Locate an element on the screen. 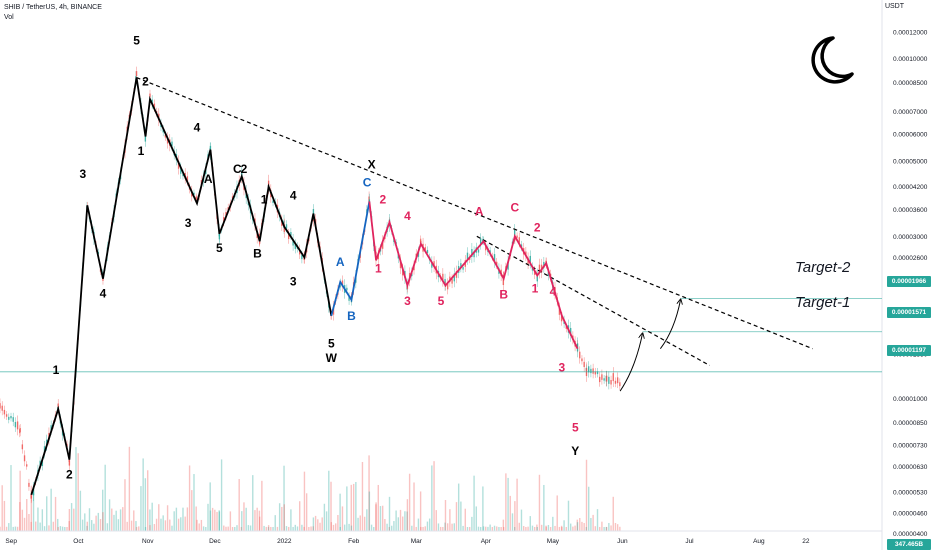 The image size is (932, 550). symbol-title: SHIB / TetherUS, 4h, BINANCE is located at coordinates (53, 7).